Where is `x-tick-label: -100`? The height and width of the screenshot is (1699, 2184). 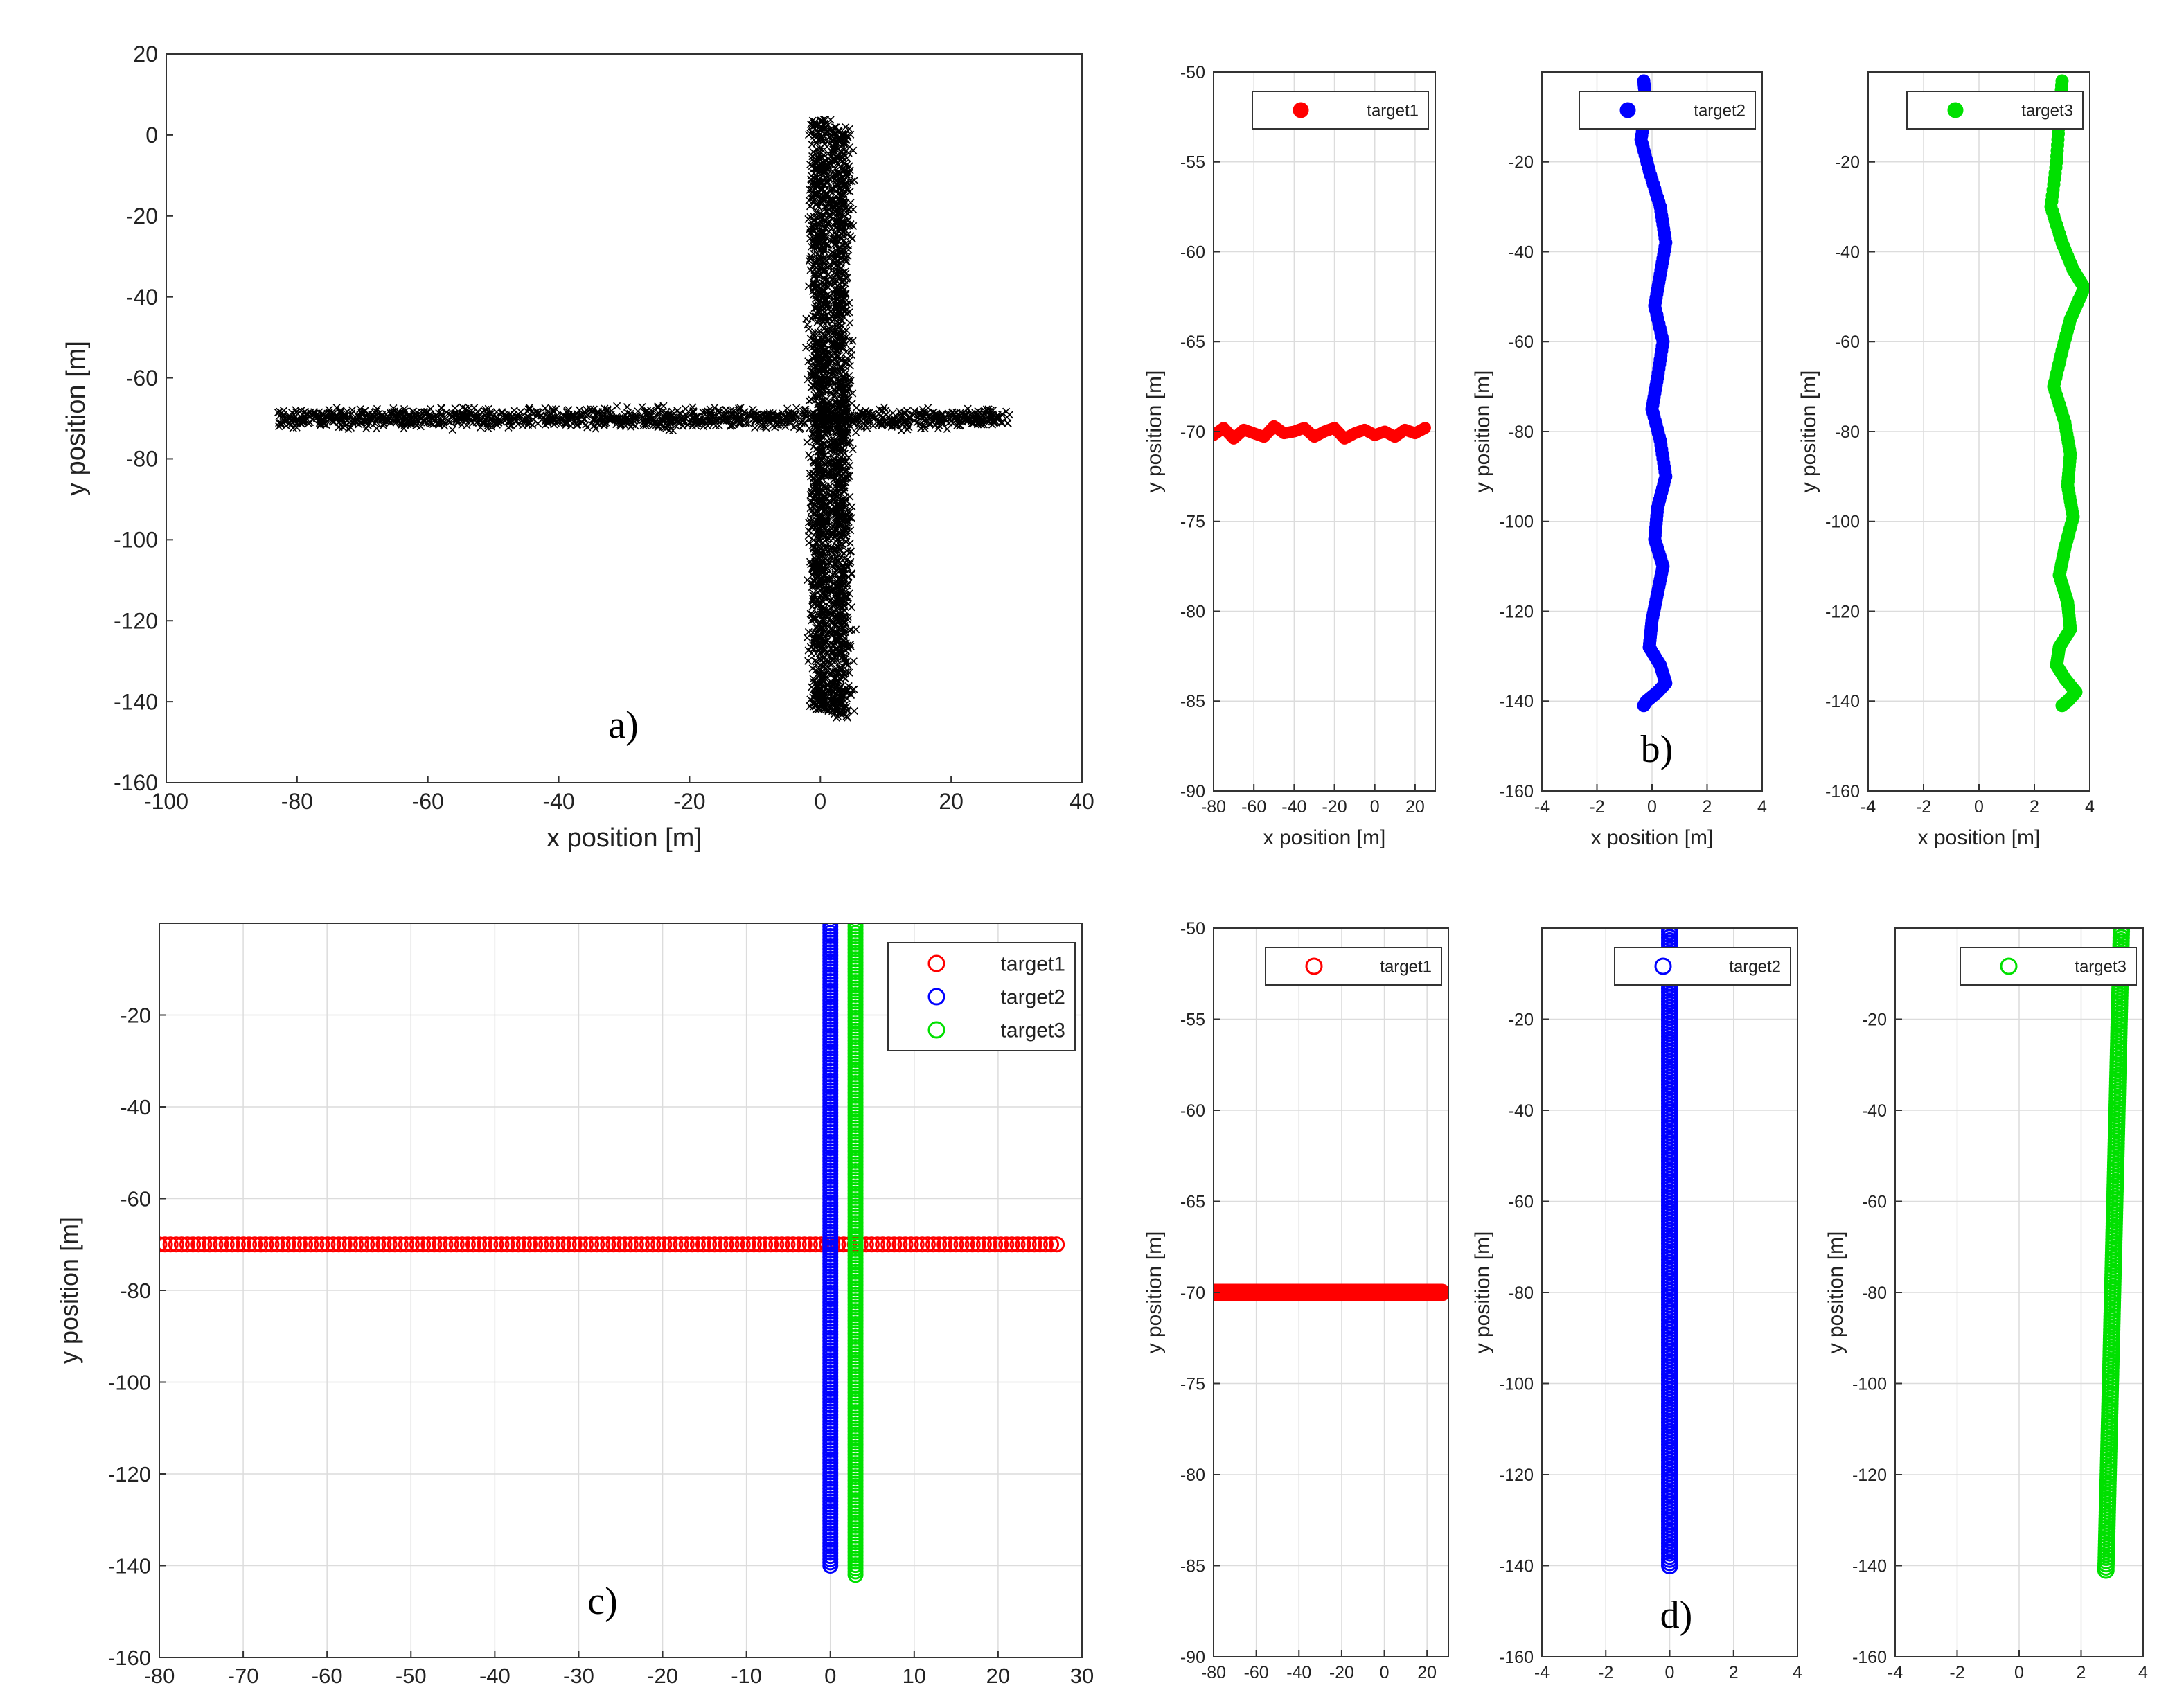 x-tick-label: -100 is located at coordinates (166, 801).